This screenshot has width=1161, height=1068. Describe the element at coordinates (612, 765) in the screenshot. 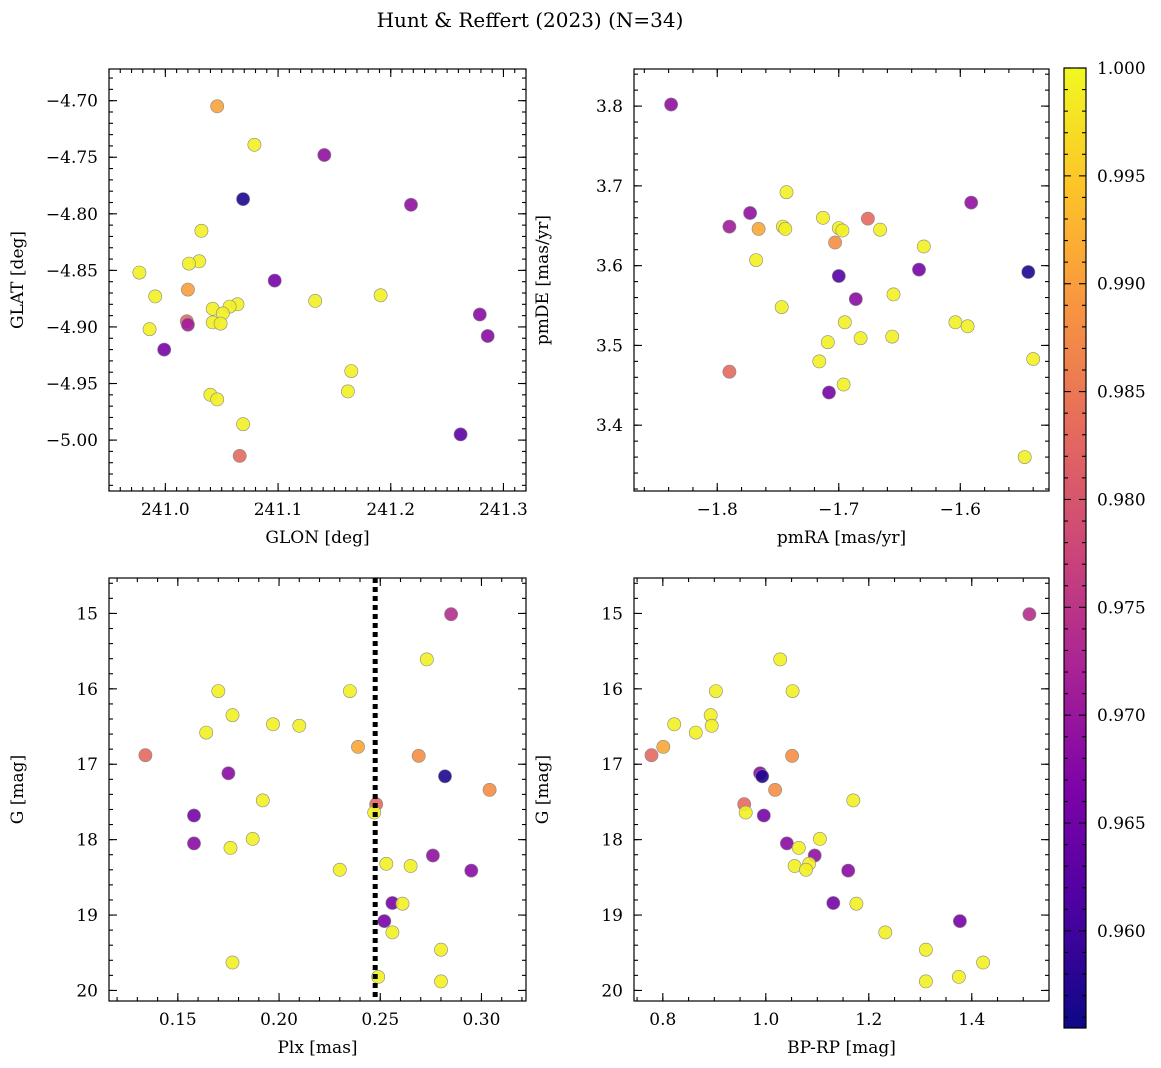

I see `y-tick-label: 17` at that location.